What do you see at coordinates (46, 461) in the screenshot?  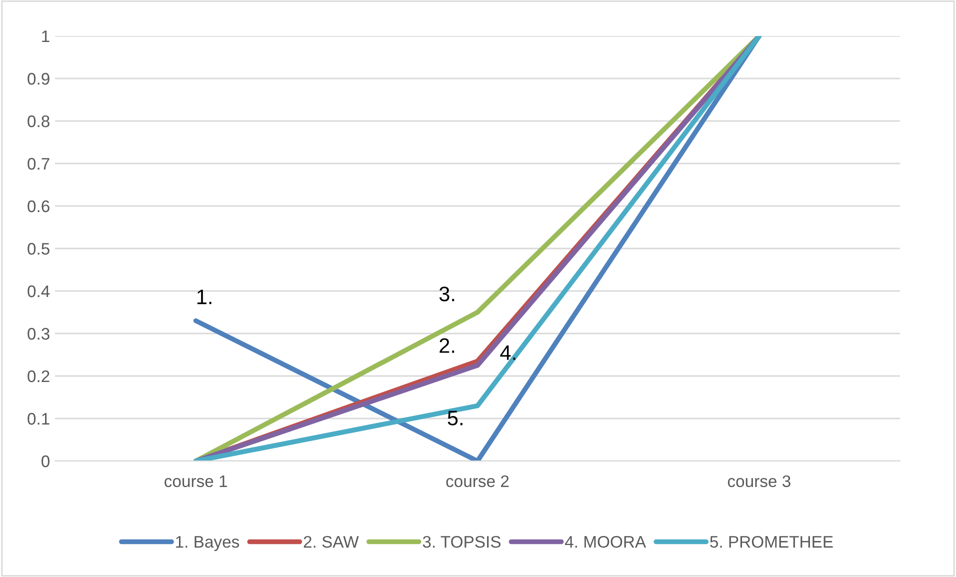 I see `y-tick-label: 0` at bounding box center [46, 461].